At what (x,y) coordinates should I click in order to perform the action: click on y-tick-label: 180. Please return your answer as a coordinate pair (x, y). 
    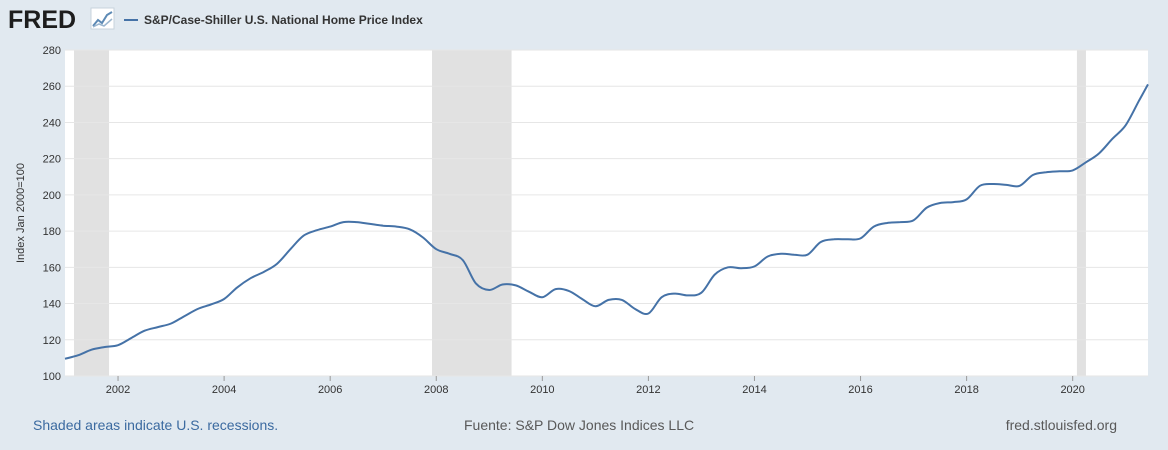
    Looking at the image, I should click on (52, 232).